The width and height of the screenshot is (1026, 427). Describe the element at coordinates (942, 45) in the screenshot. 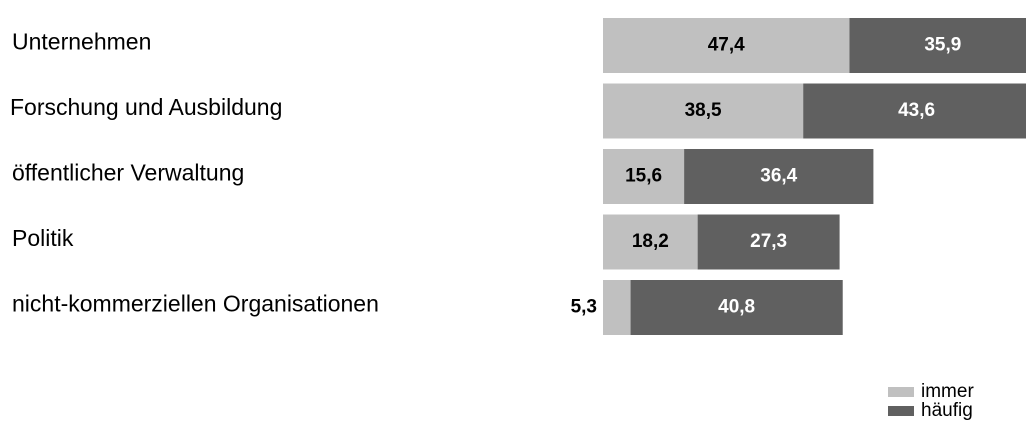

I see `value-label: 35,9` at that location.